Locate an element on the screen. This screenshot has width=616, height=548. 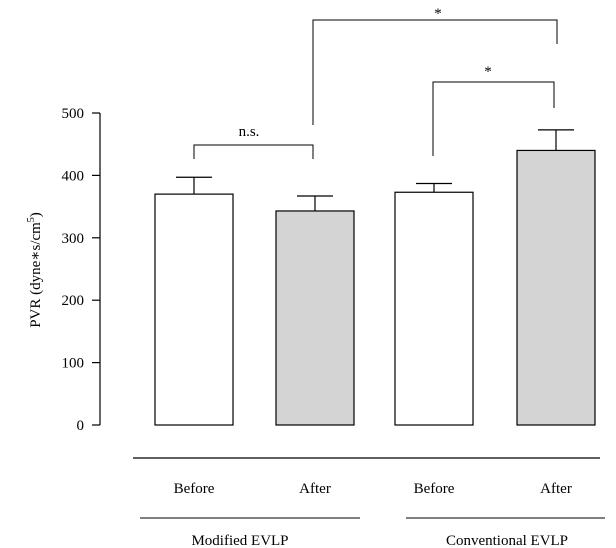
y-tick-label: 0 is located at coordinates (81, 426).